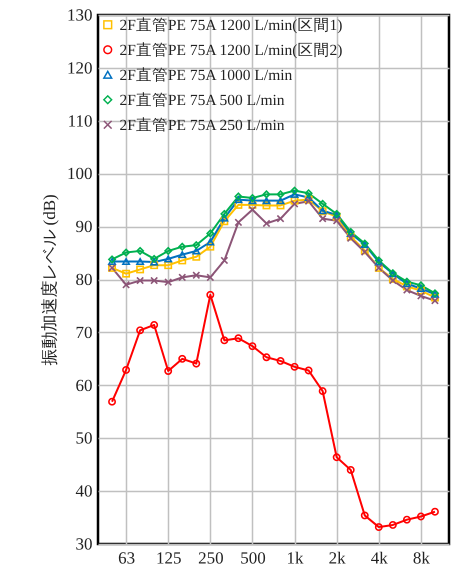 The width and height of the screenshot is (474, 571). Describe the element at coordinates (169, 558) in the screenshot. I see `x-tick-label: 125` at that location.